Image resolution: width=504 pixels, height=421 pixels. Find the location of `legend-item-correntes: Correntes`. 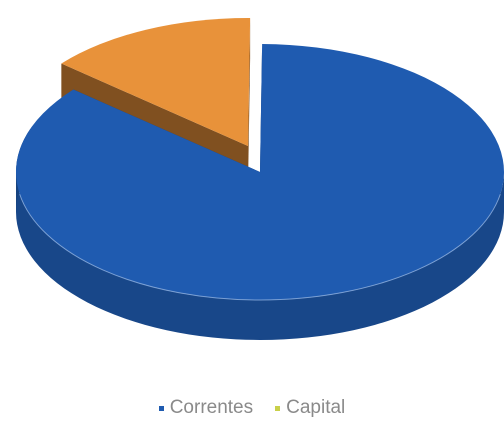

legend-item-correntes: Correntes is located at coordinates (206, 408).